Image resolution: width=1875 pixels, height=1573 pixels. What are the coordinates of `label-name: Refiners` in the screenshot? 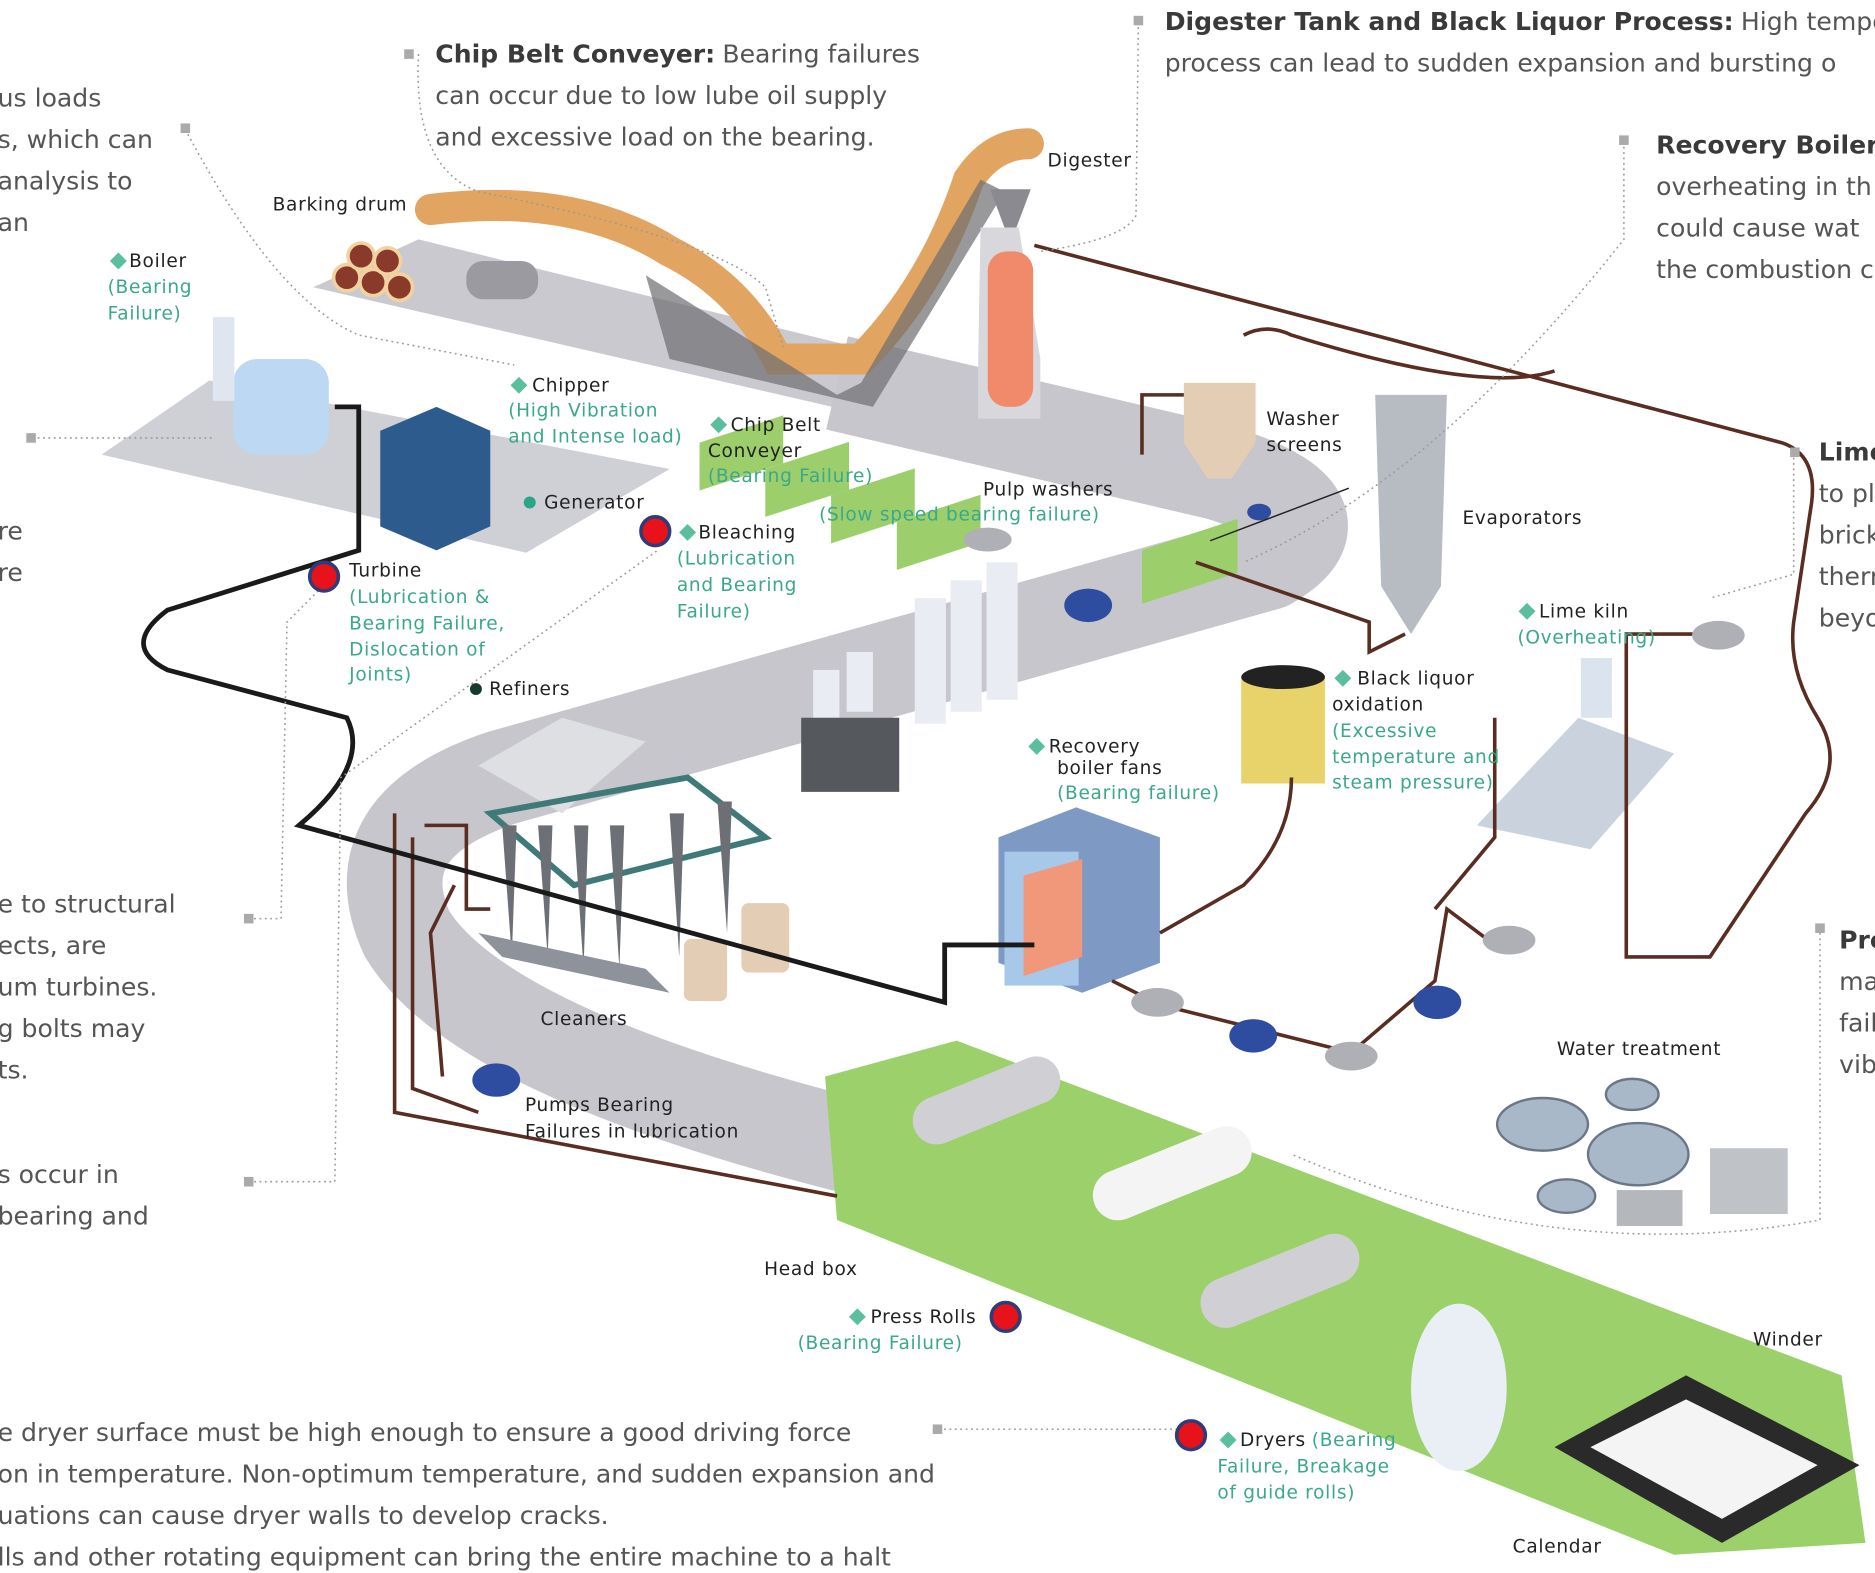 It's located at (529, 689).